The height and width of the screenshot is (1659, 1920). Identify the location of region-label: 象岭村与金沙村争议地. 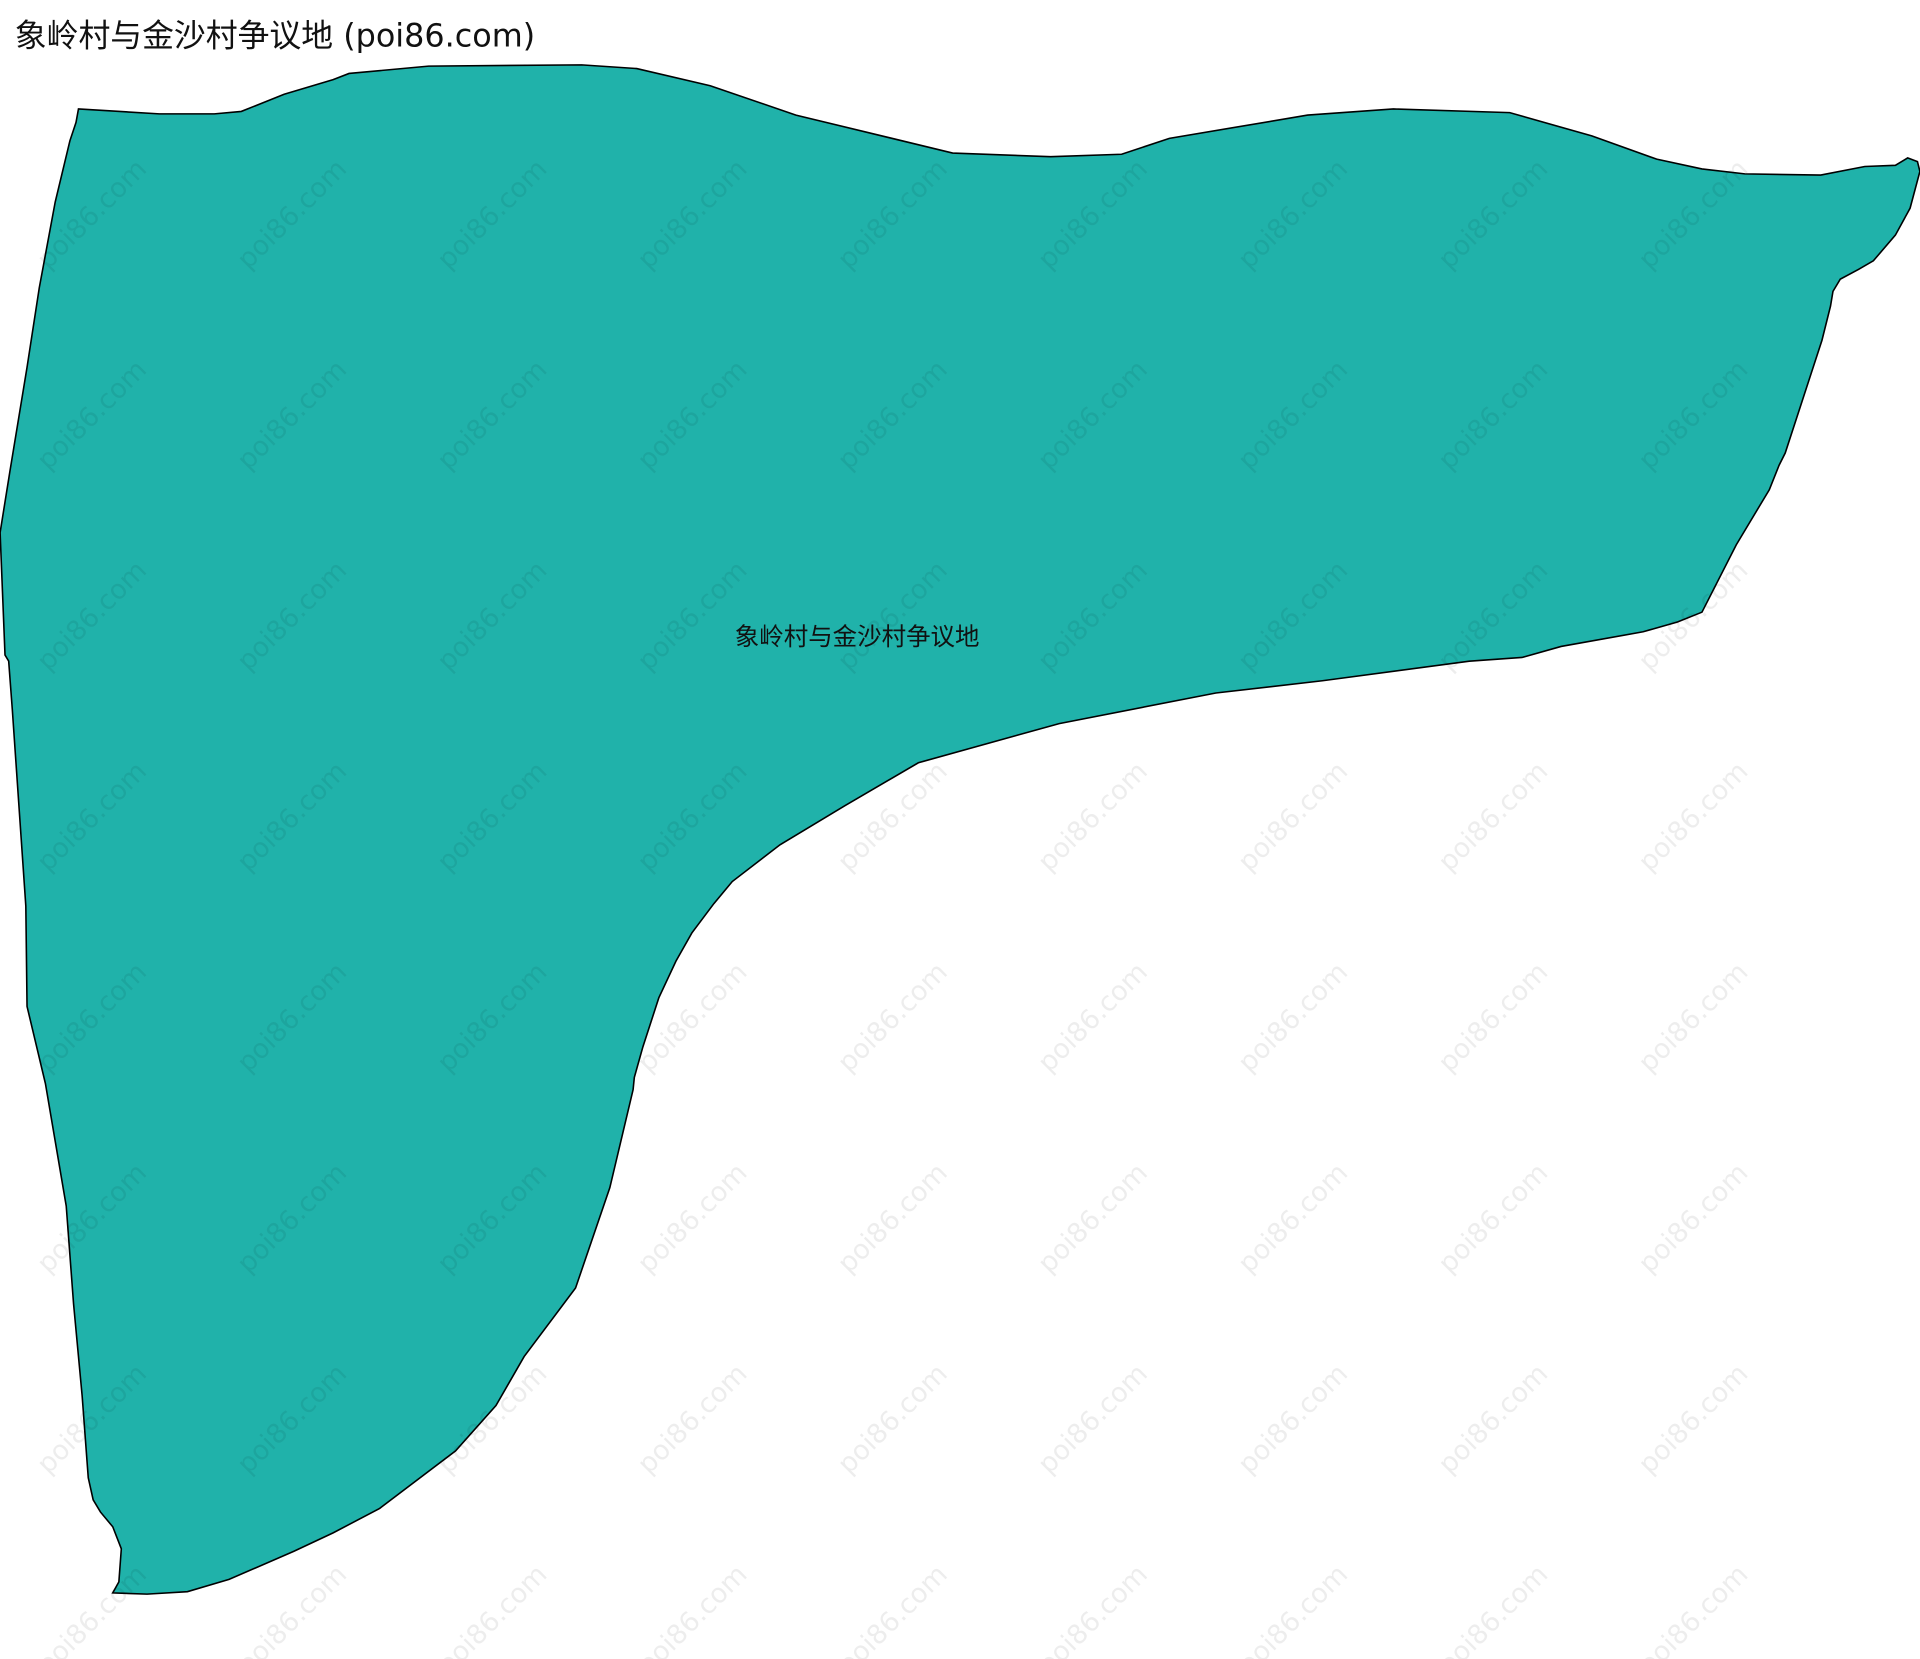
(857, 636).